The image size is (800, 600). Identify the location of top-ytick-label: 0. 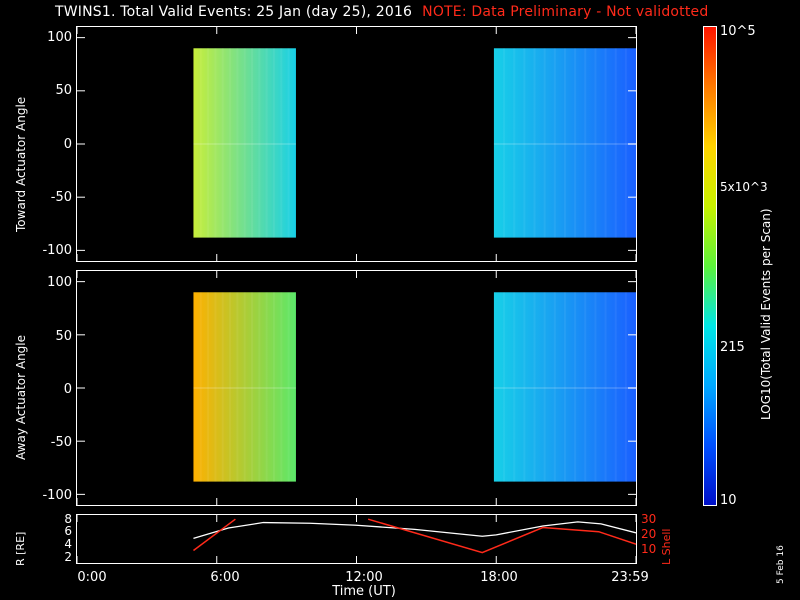
(67, 144).